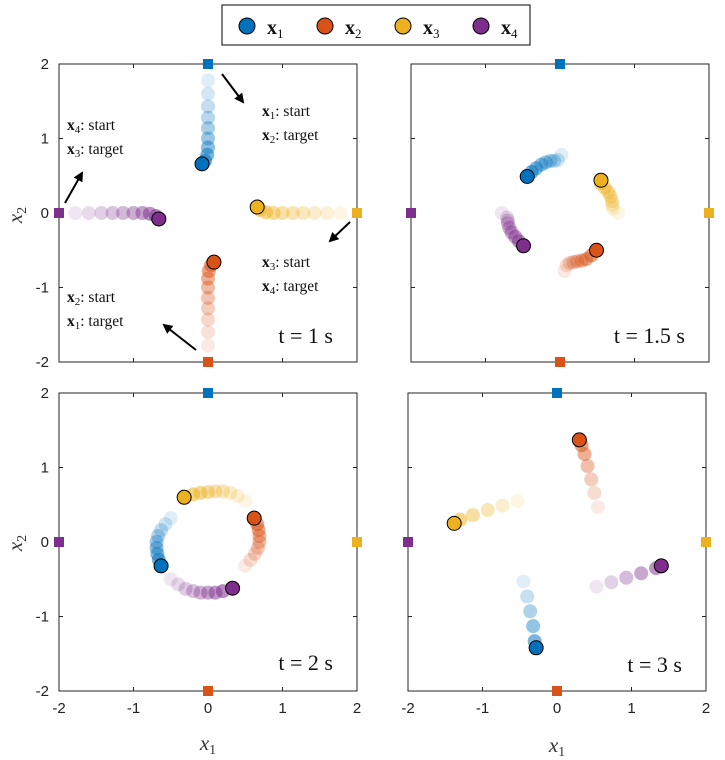 This screenshot has height=760, width=725. What do you see at coordinates (339, 29) in the screenshot?
I see `legend-entry-x2: x2` at bounding box center [339, 29].